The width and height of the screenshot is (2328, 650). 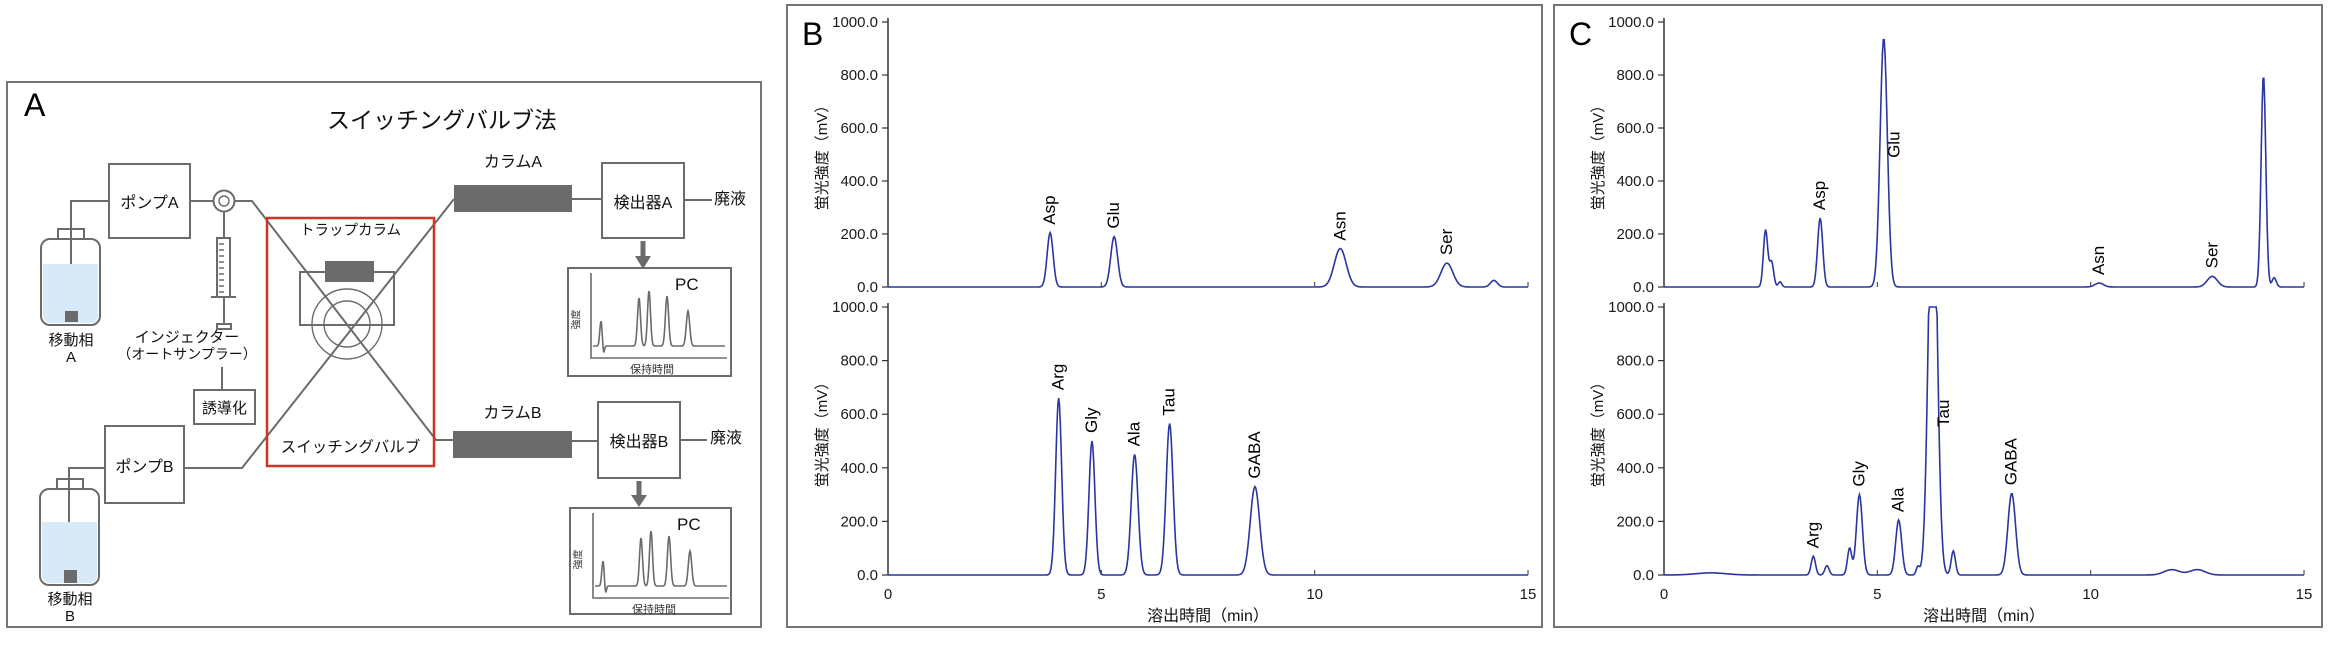 I want to click on waste-a-label: 廃液, so click(x=729, y=199).